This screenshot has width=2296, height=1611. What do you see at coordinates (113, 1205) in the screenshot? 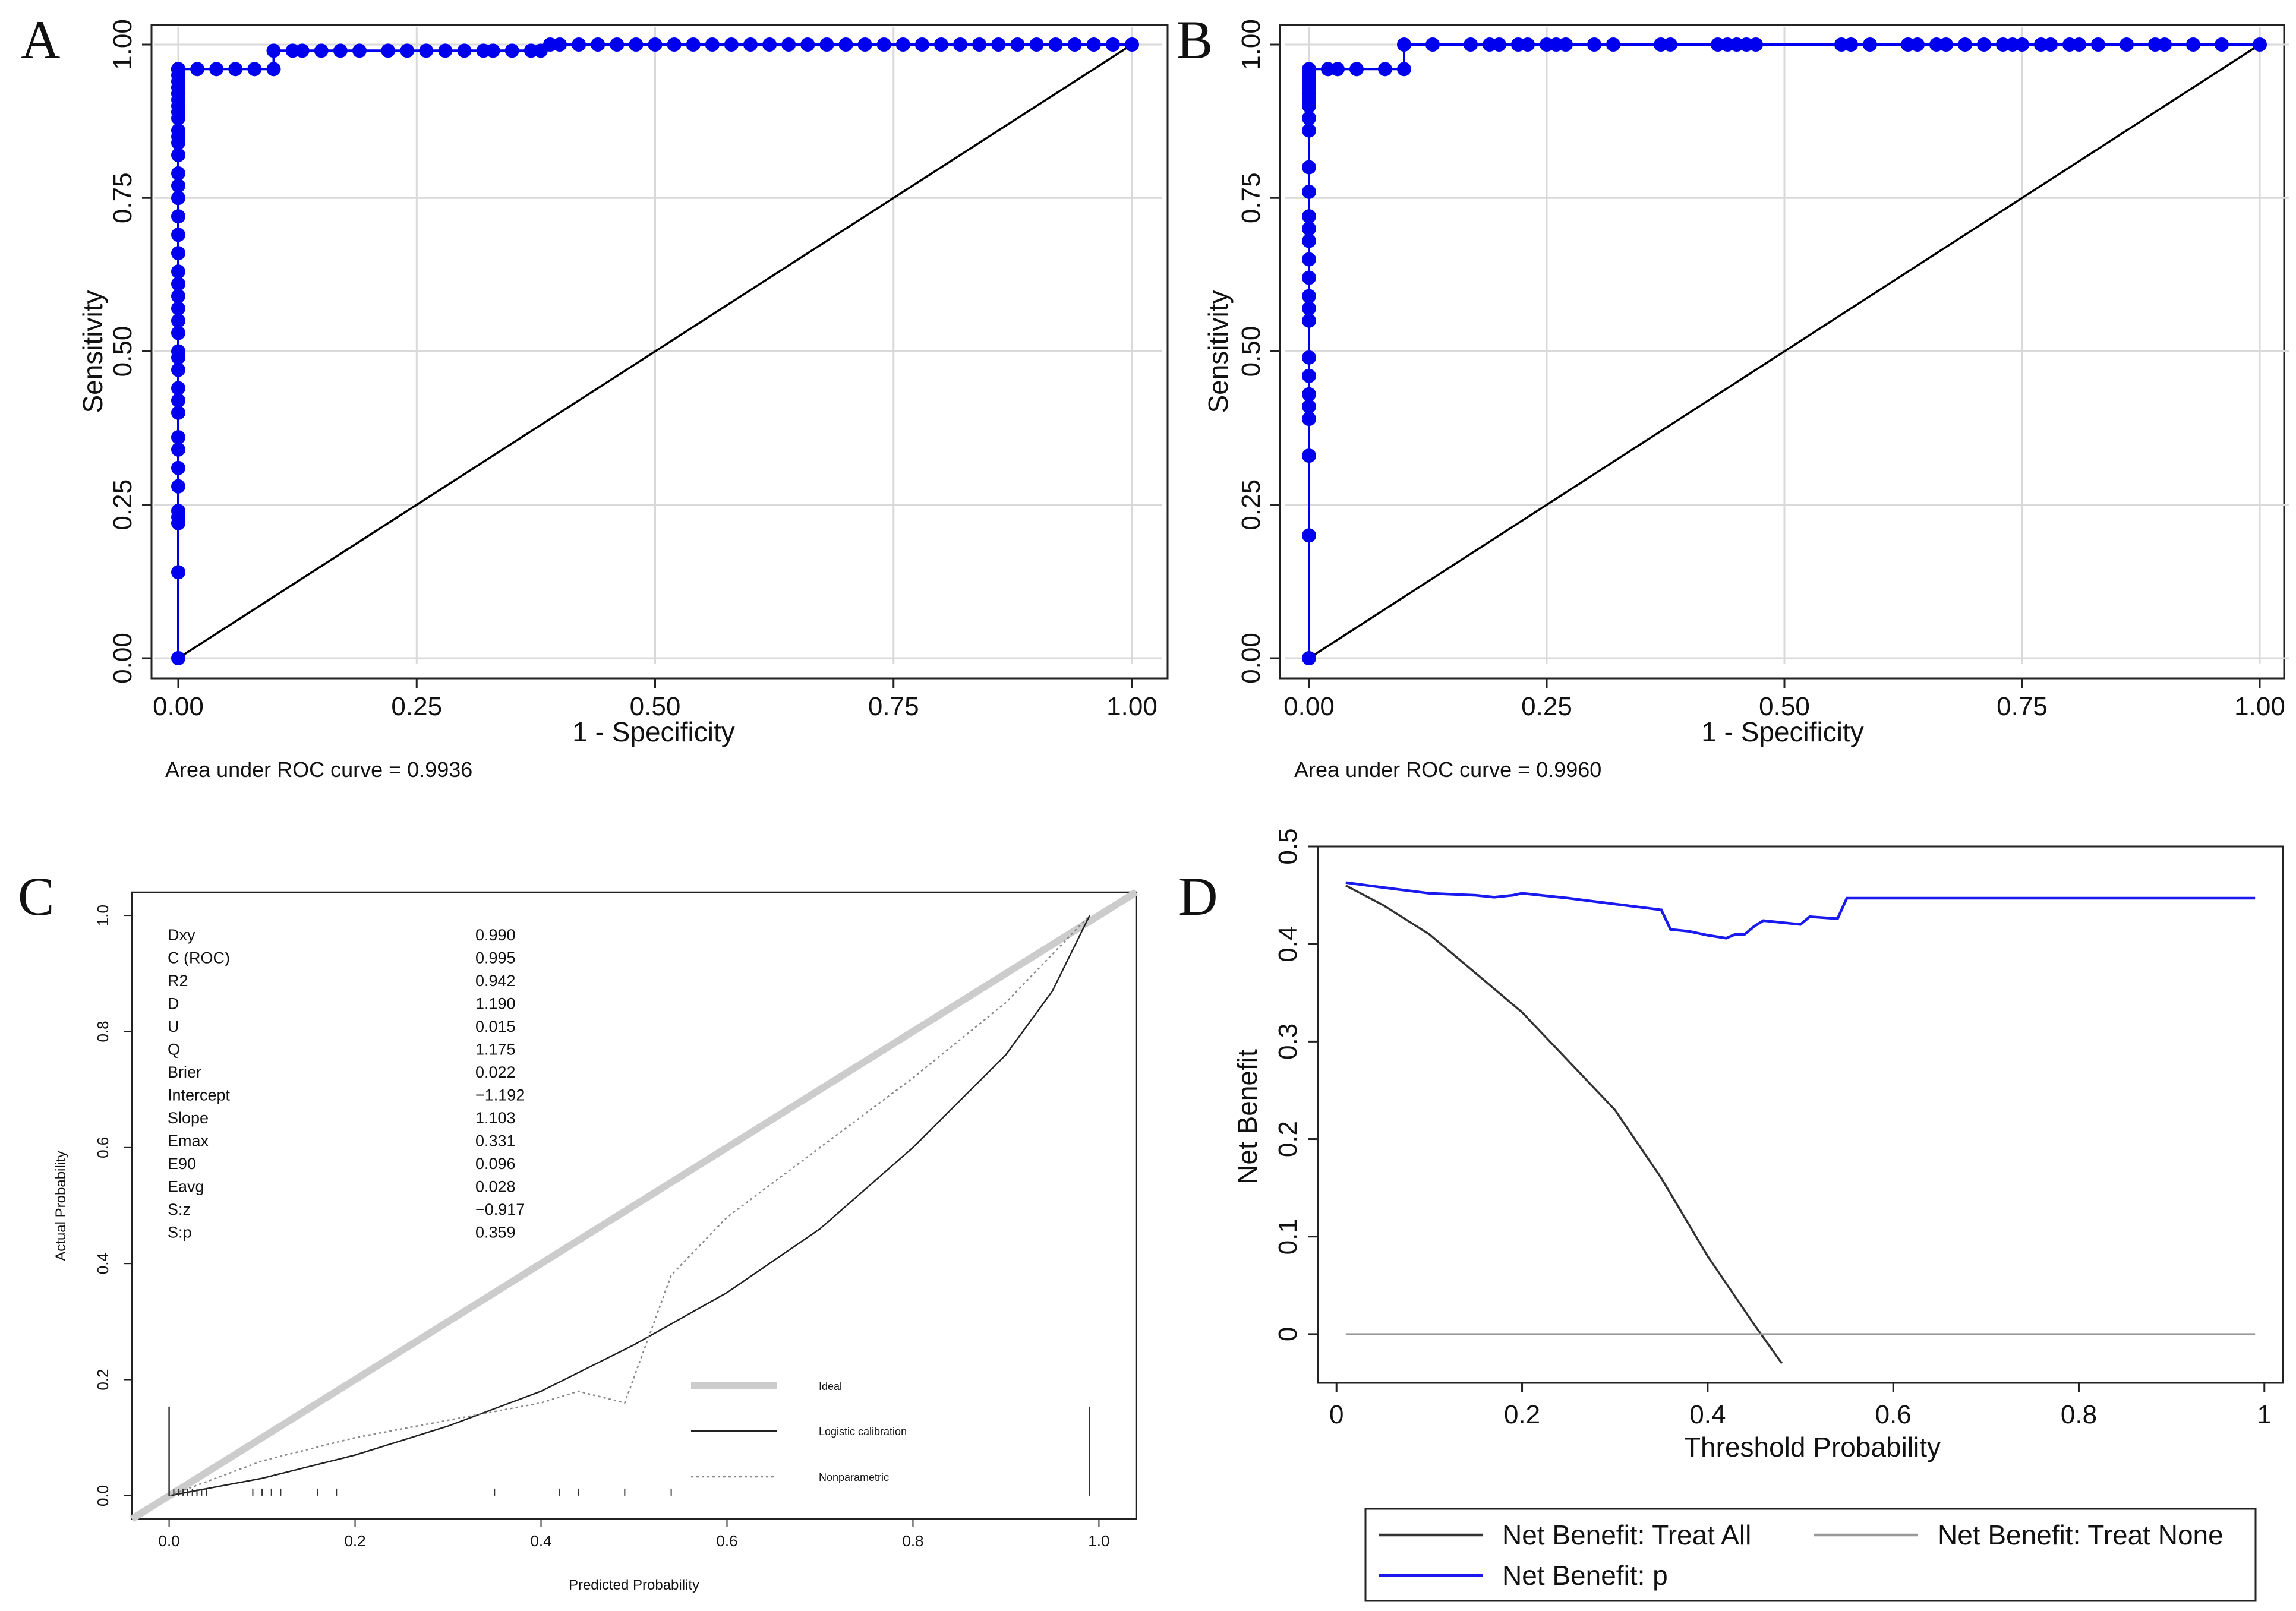
I see `y-axis-ticks: 0.0 0.2 0.4 0.6 0.8 1.0` at bounding box center [113, 1205].